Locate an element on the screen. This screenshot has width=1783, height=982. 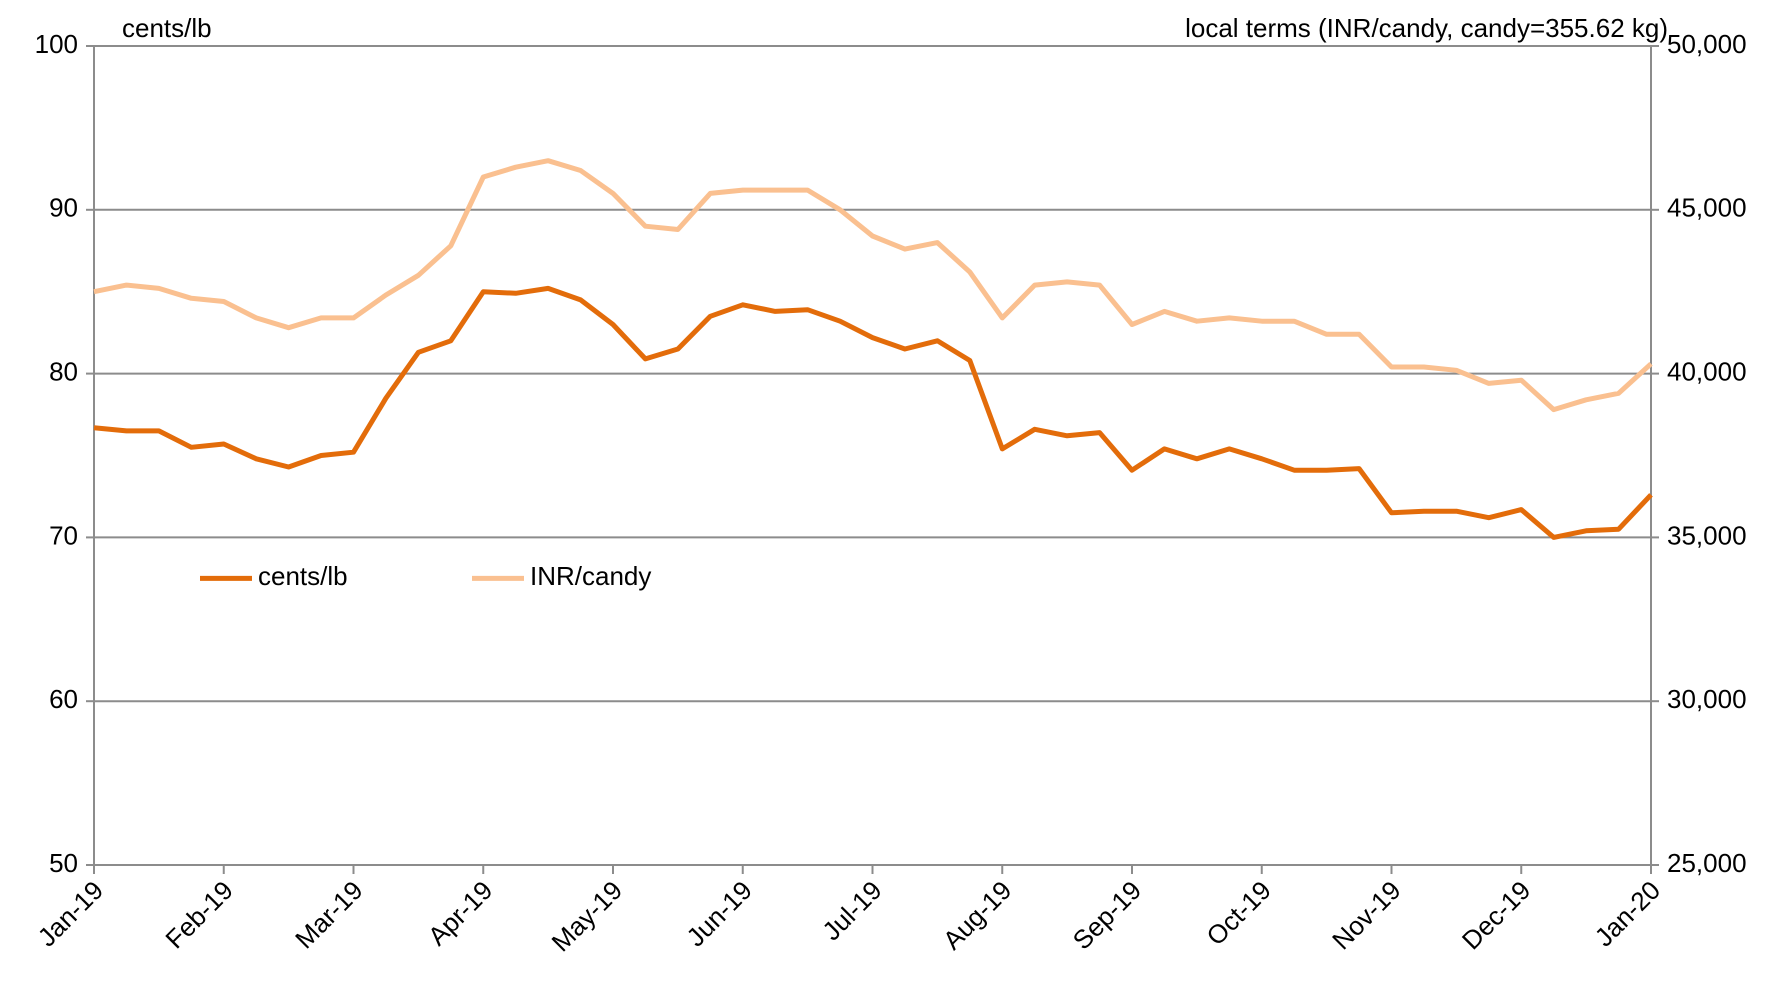
y2-tick-label: 30,000 is located at coordinates (1707, 699).